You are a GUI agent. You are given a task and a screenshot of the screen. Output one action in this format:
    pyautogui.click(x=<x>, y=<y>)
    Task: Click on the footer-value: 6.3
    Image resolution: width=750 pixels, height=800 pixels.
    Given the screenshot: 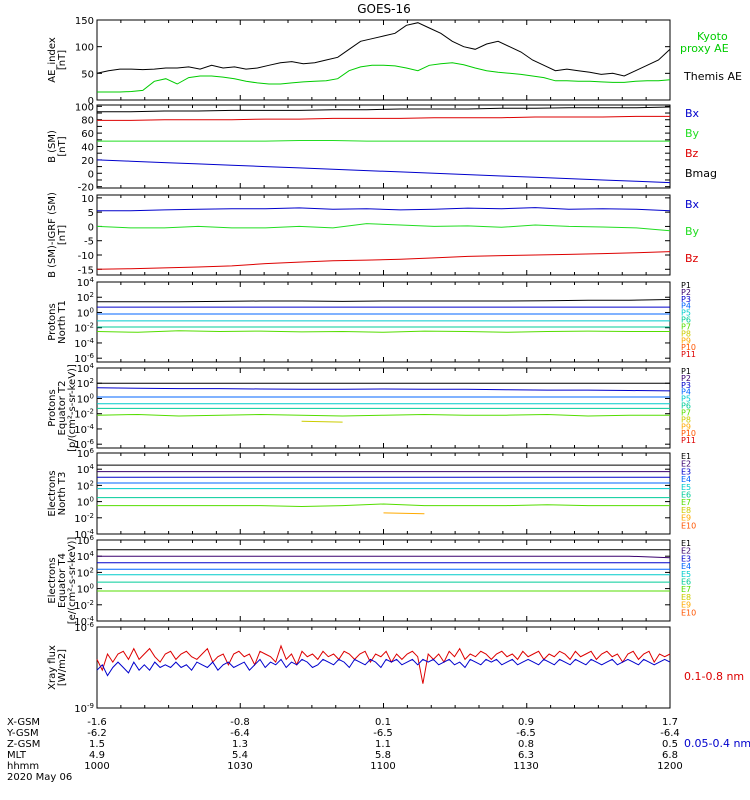 What is the action you would take?
    pyautogui.click(x=526, y=755)
    